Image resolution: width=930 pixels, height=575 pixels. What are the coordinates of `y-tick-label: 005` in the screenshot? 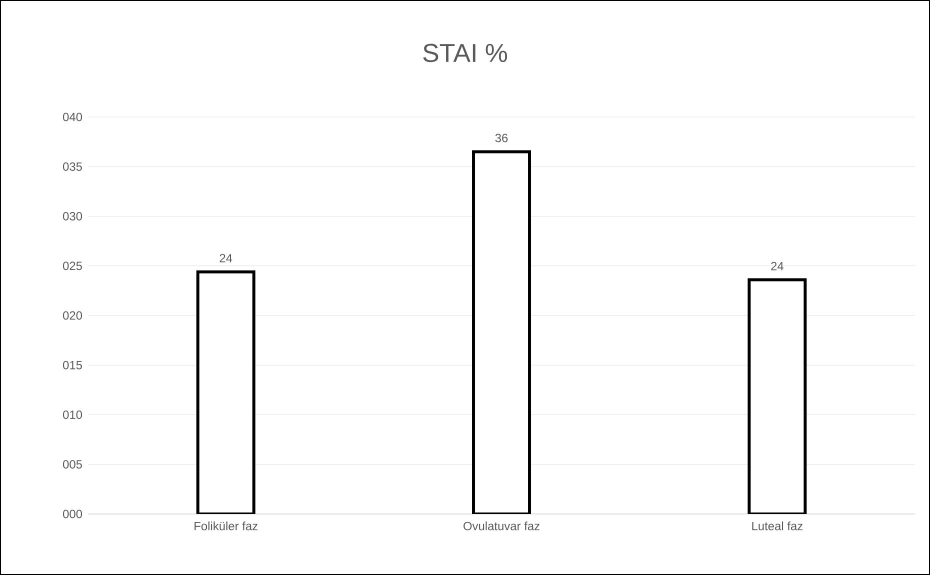 It's located at (72, 464).